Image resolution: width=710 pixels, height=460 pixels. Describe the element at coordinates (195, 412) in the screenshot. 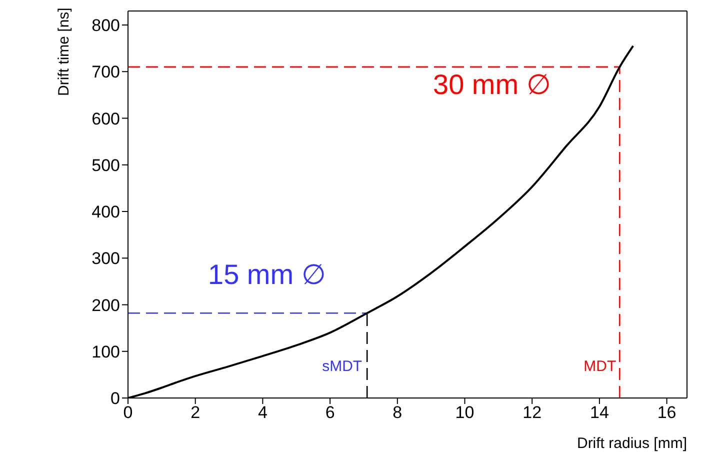

I see `x-tick-label: 2` at that location.